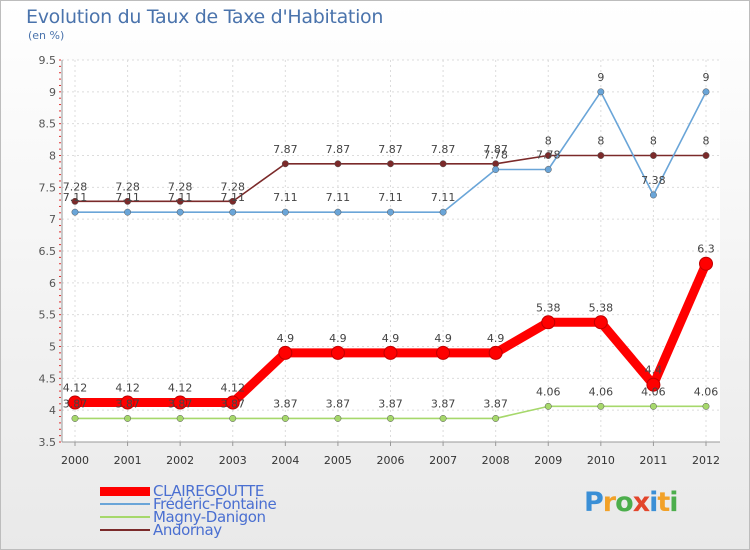 This screenshot has width=750, height=550. Describe the element at coordinates (548, 460) in the screenshot. I see `x-tick-label: 2009` at that location.